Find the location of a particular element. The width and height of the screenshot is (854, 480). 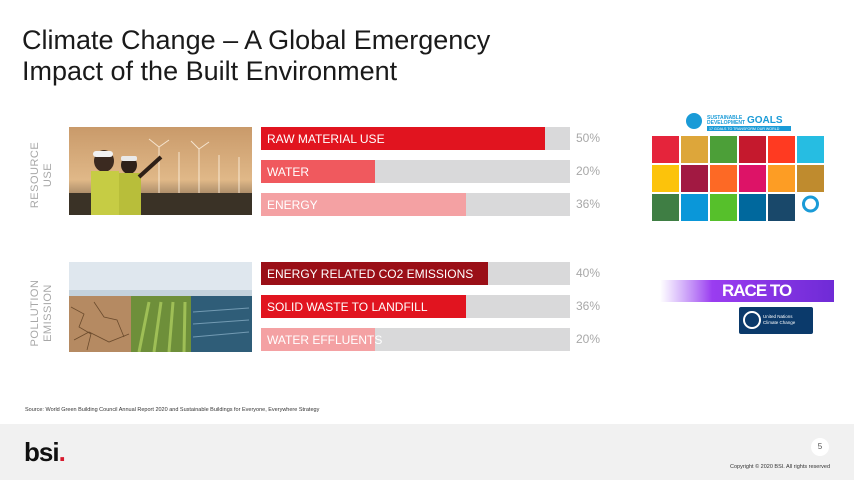

bar-raw-material is located at coordinates (403, 138).